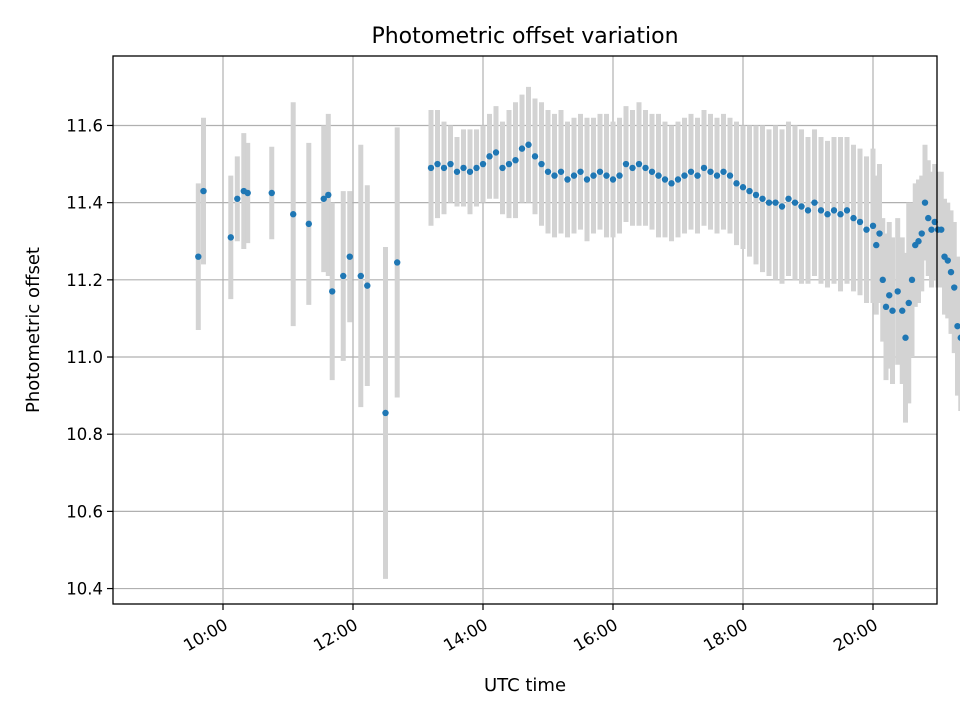 The width and height of the screenshot is (960, 720). What do you see at coordinates (84, 280) in the screenshot?
I see `y-tick-label: 11.2` at bounding box center [84, 280].